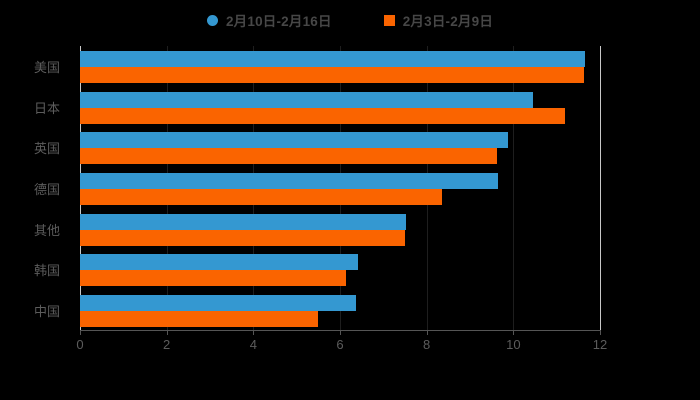  I want to click on y-axis-label-2: 英国, so click(46, 149).